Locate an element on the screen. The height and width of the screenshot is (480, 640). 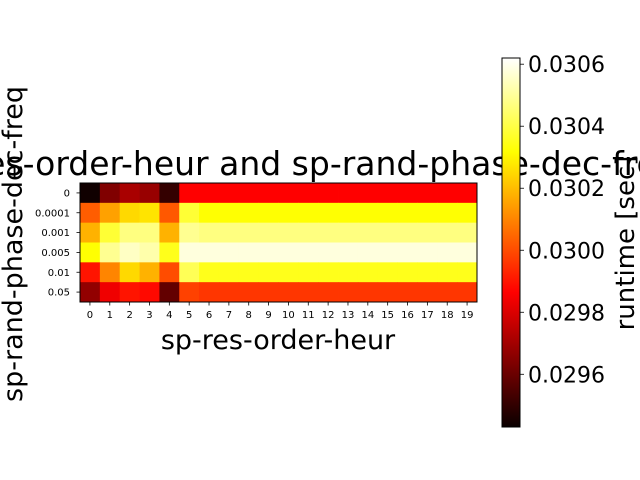
y-axis-label: sp-rand-phase-dec-freq is located at coordinates (14, 244).